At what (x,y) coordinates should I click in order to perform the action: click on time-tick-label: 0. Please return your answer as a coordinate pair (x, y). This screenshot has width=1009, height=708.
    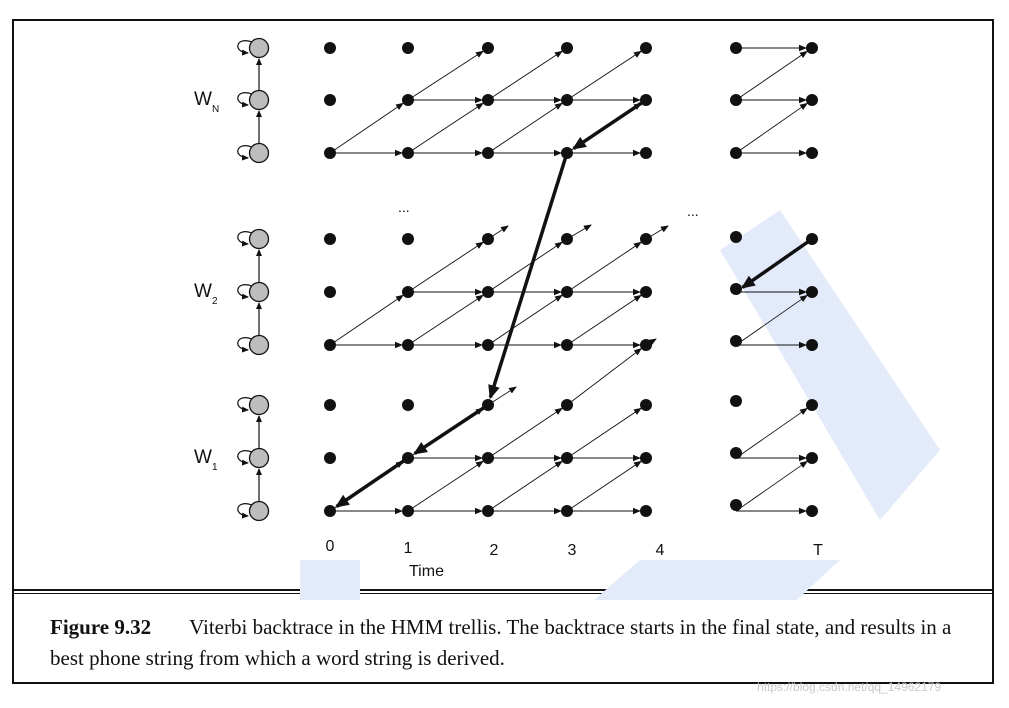
    Looking at the image, I should click on (330, 546).